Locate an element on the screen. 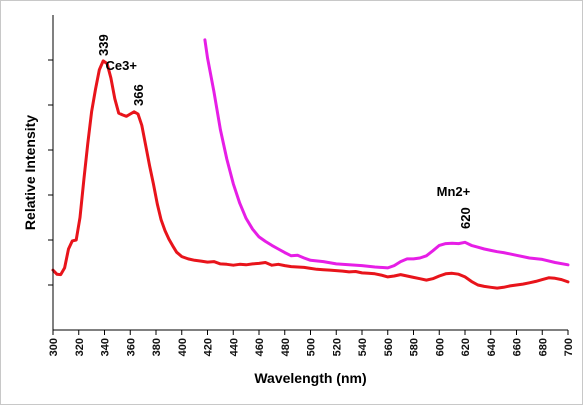 The width and height of the screenshot is (583, 405). x-tick-label: 400 is located at coordinates (183, 347).